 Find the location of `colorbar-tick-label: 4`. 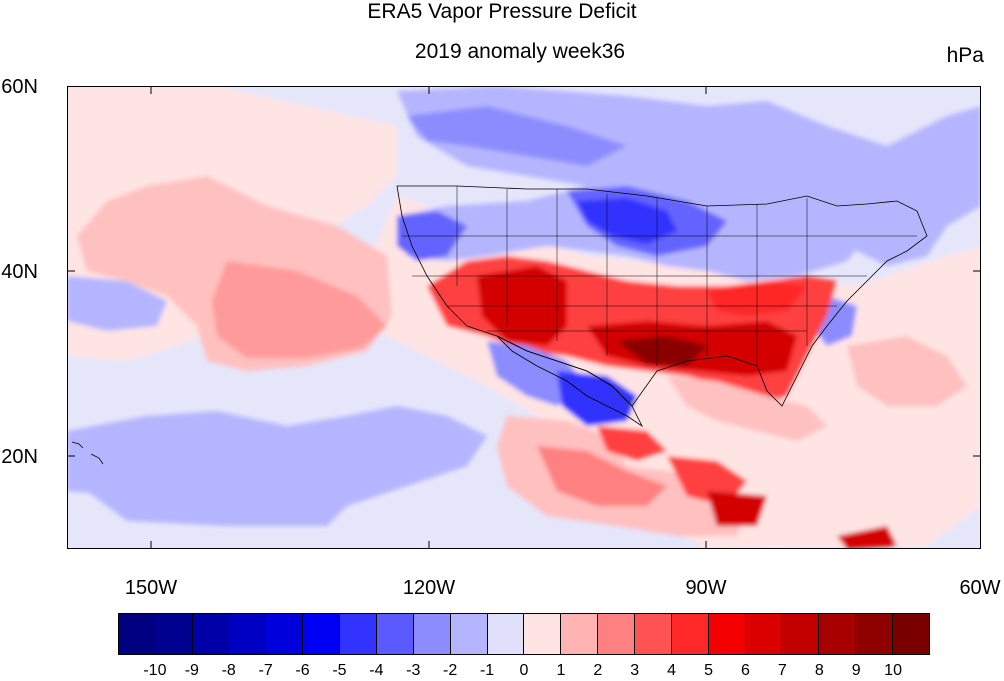

colorbar-tick-label: 4 is located at coordinates (672, 670).